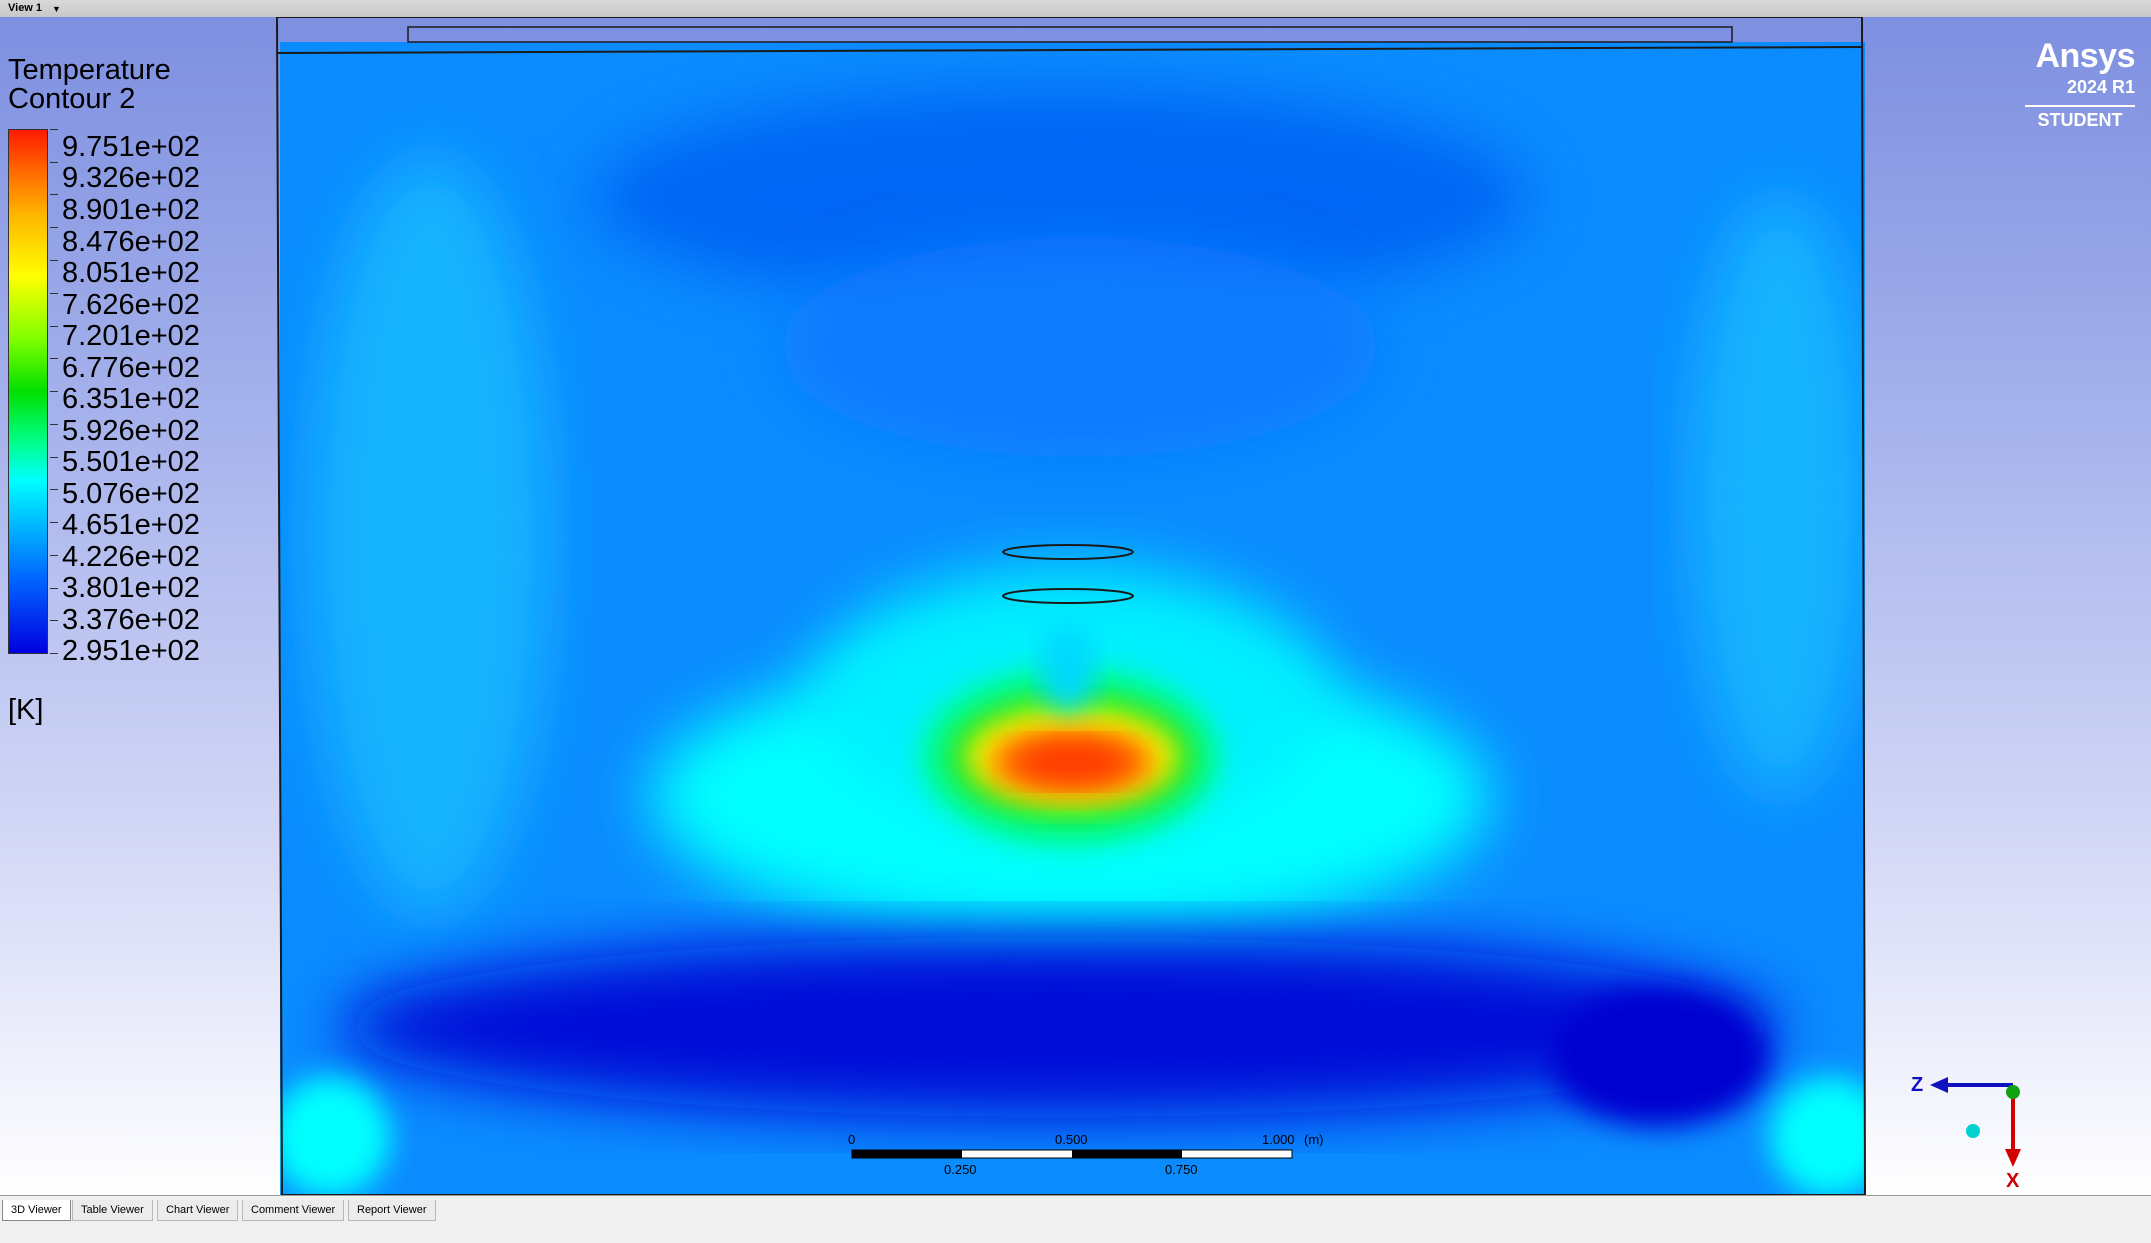  Describe the element at coordinates (89, 70) in the screenshot. I see `legend-title: Temperature` at that location.